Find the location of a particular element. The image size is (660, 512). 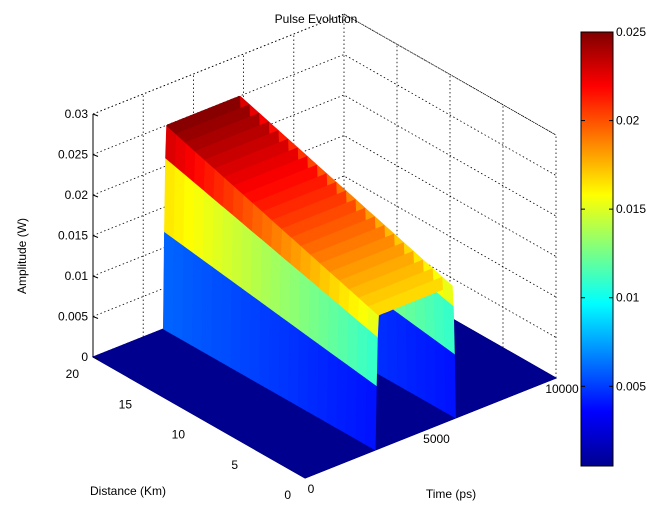

colorbar-tick-label: 0.025 is located at coordinates (631, 32).